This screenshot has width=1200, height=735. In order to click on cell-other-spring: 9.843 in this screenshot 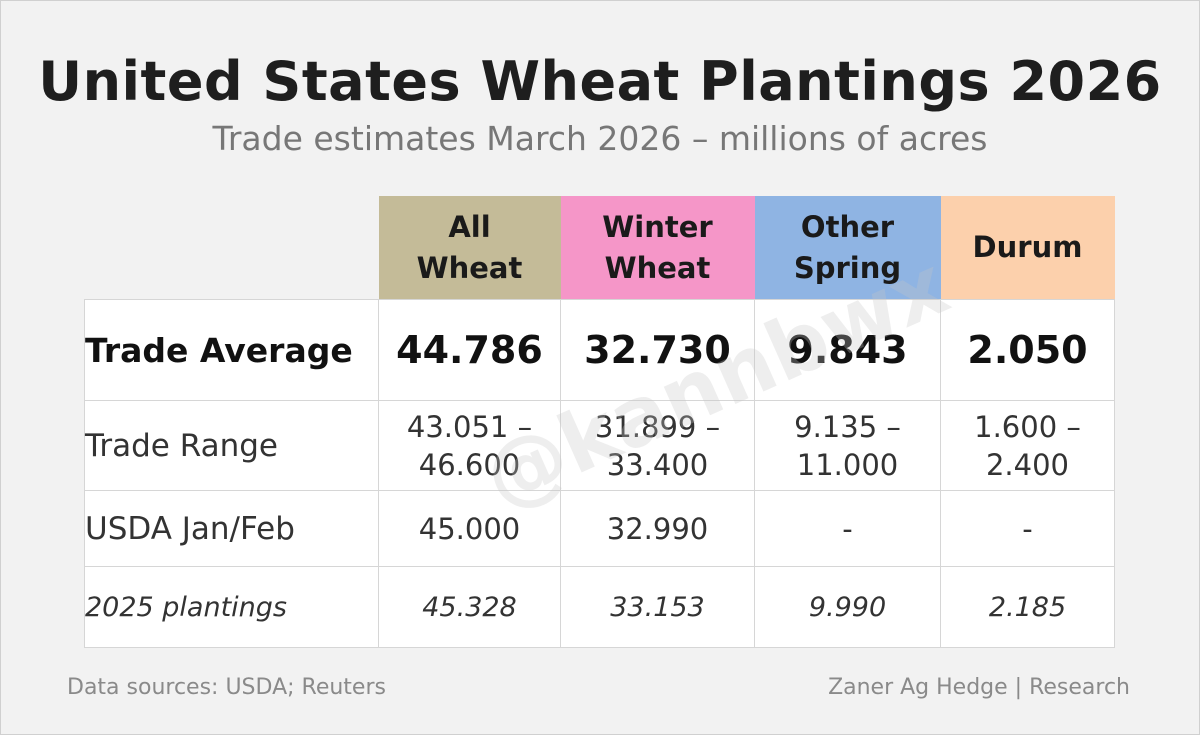, I will do `click(847, 350)`.